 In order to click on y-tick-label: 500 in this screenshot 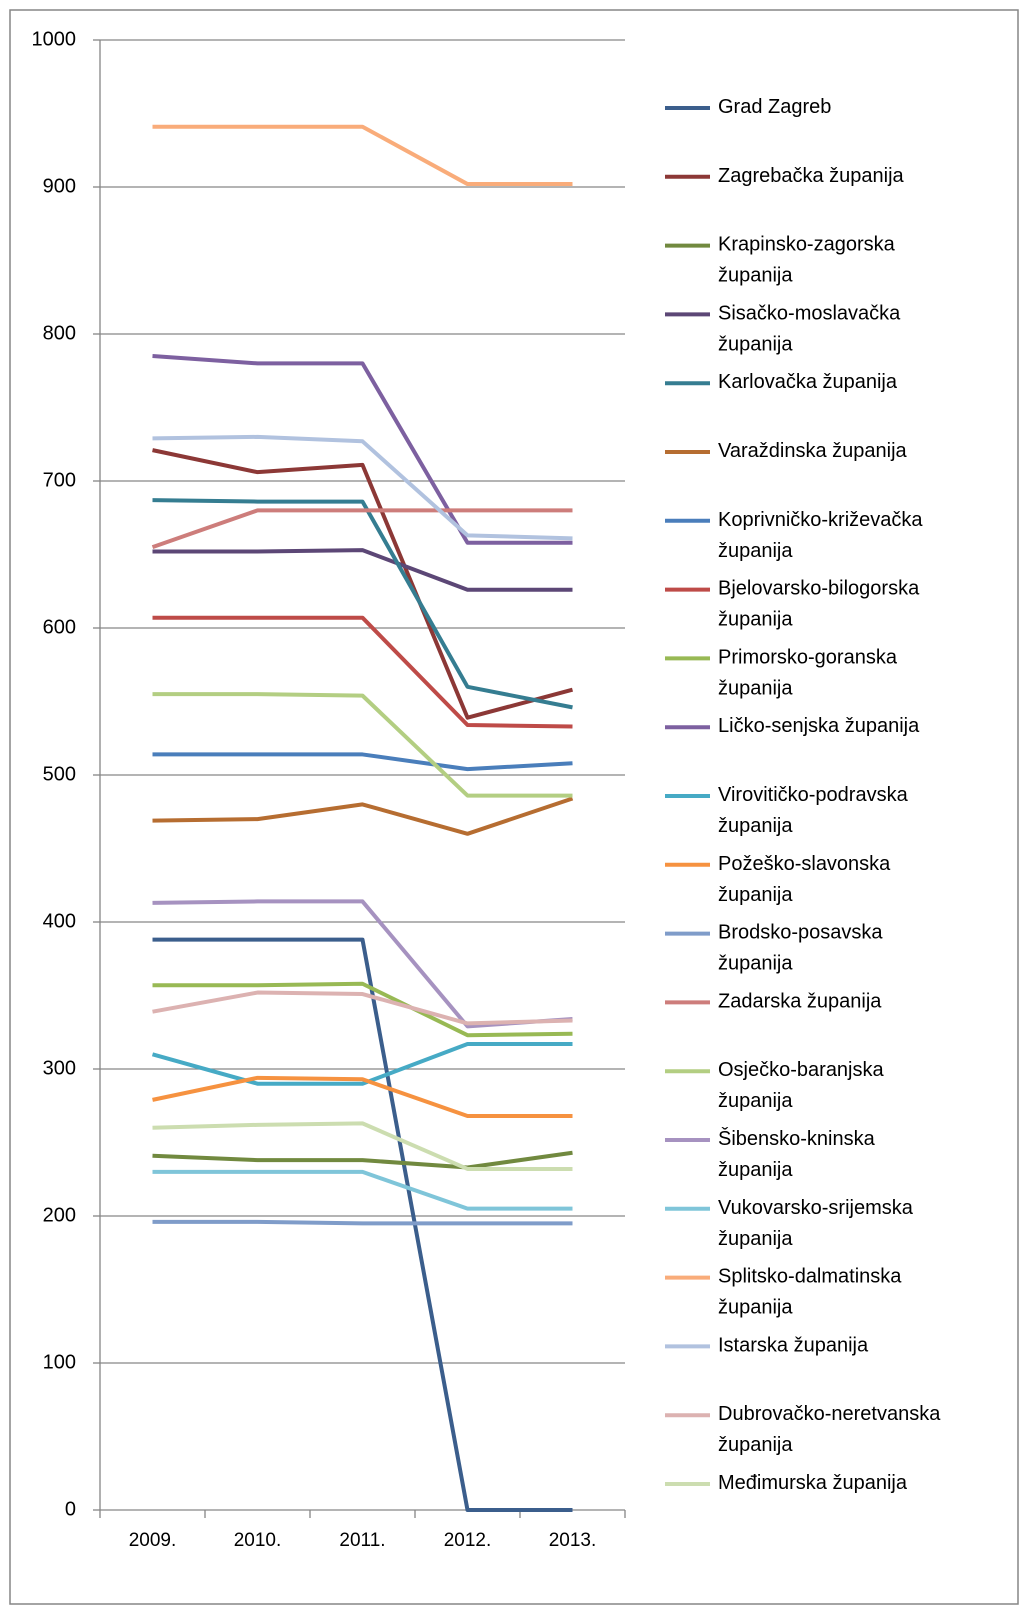, I will do `click(59, 774)`.